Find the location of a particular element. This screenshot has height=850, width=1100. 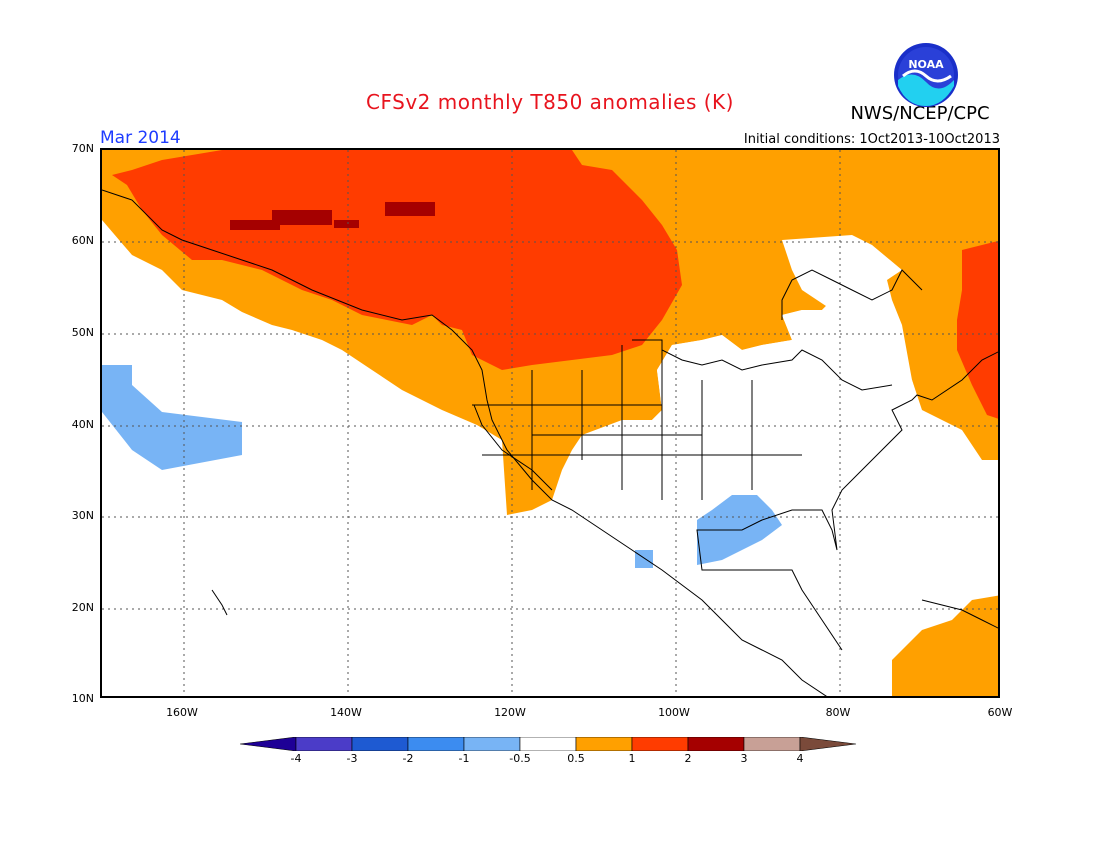

lon-label-160w: 160W is located at coordinates (182, 712).